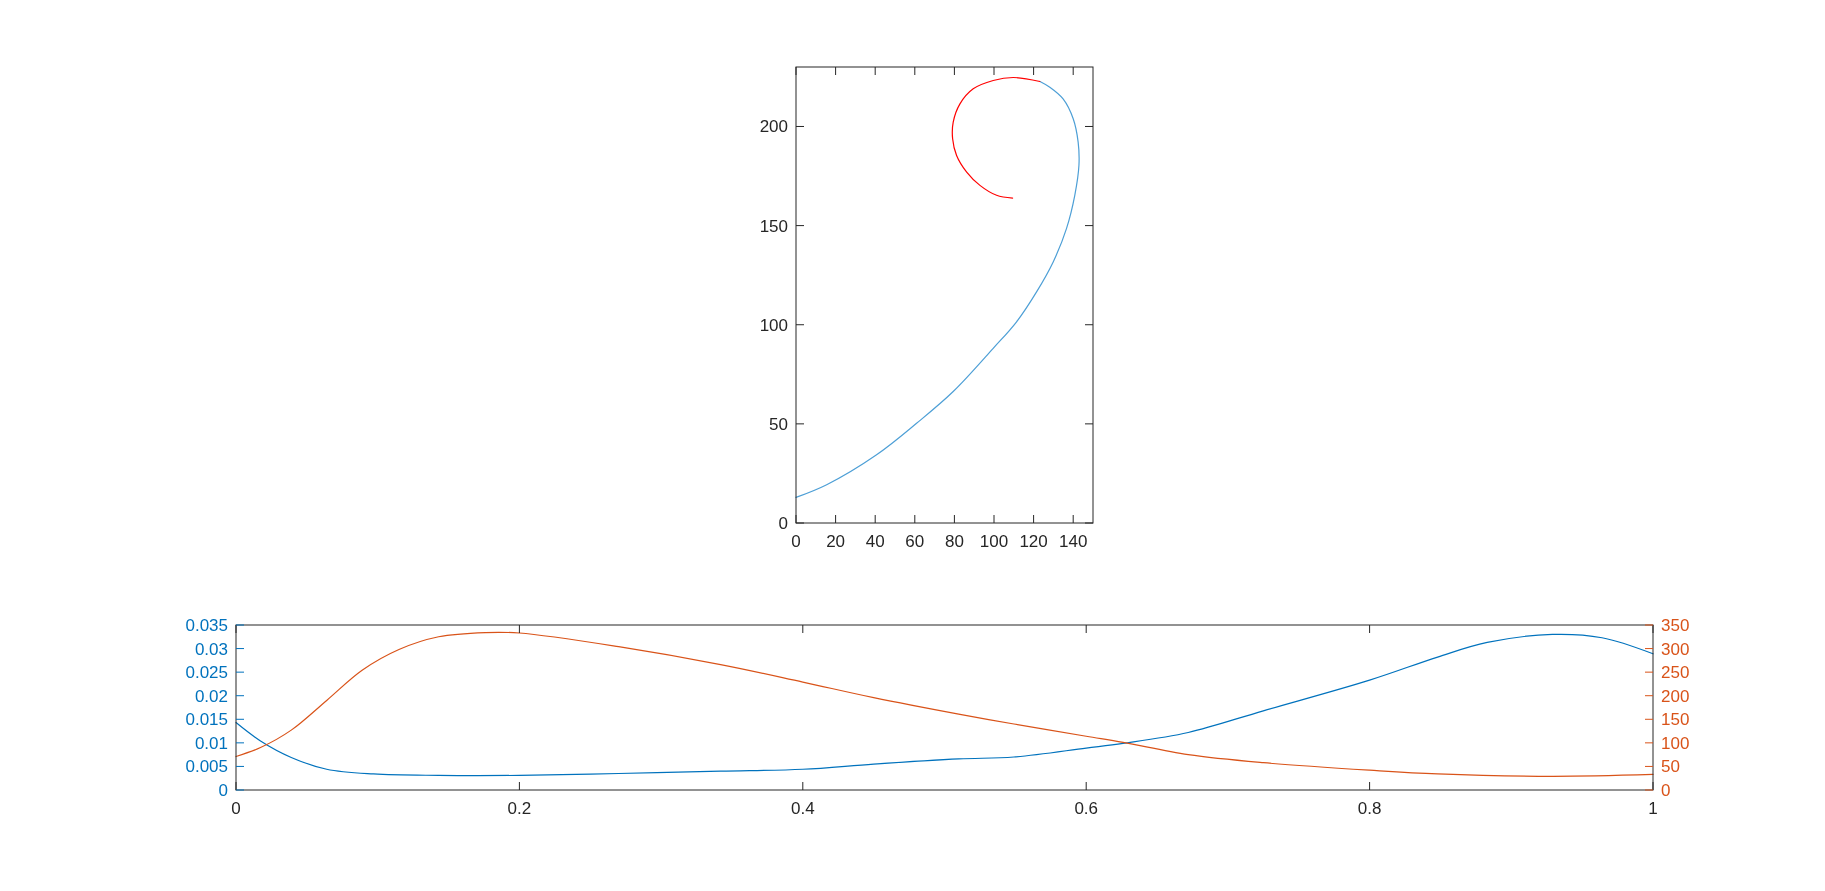 Image resolution: width=1825 pixels, height=891 pixels. I want to click on y2-tick-label: 200, so click(1675, 696).